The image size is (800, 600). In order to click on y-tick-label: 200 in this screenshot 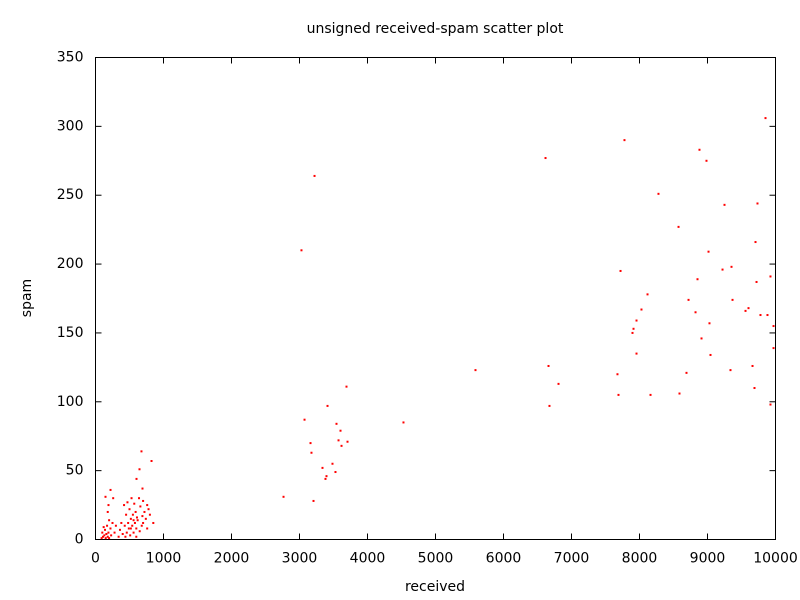, I will do `click(70, 264)`.